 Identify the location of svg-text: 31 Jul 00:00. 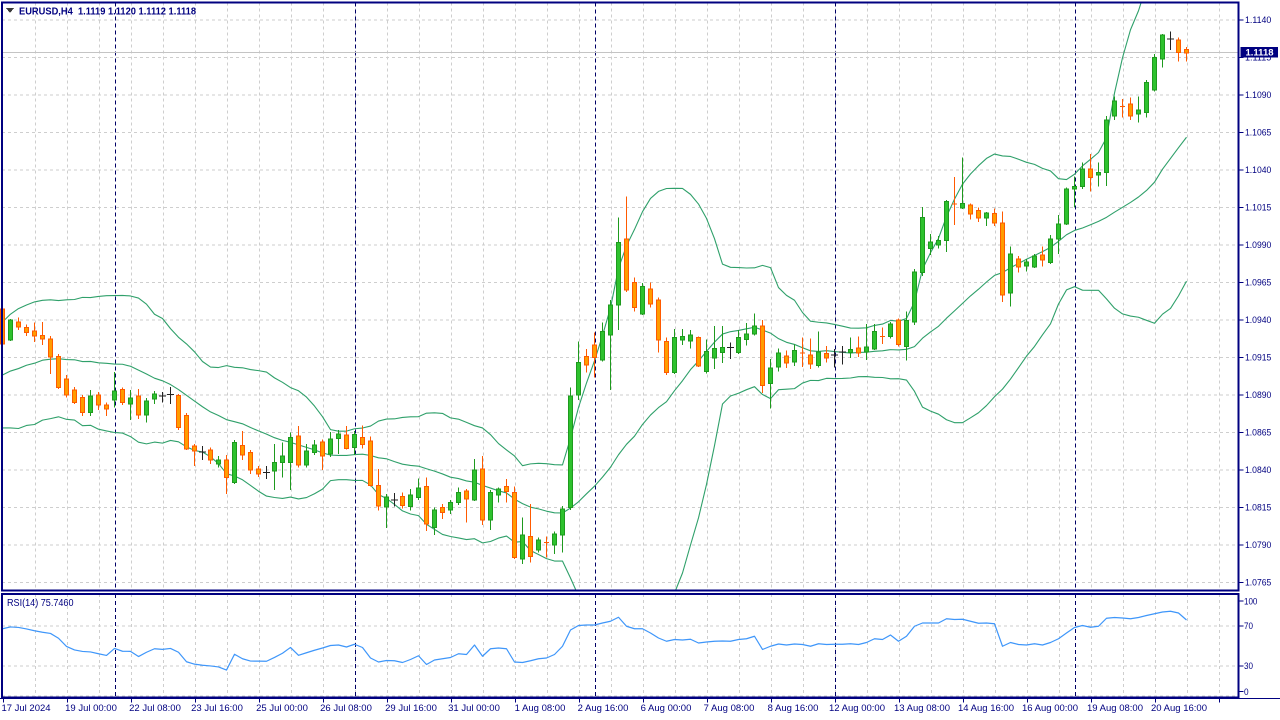
(474, 708).